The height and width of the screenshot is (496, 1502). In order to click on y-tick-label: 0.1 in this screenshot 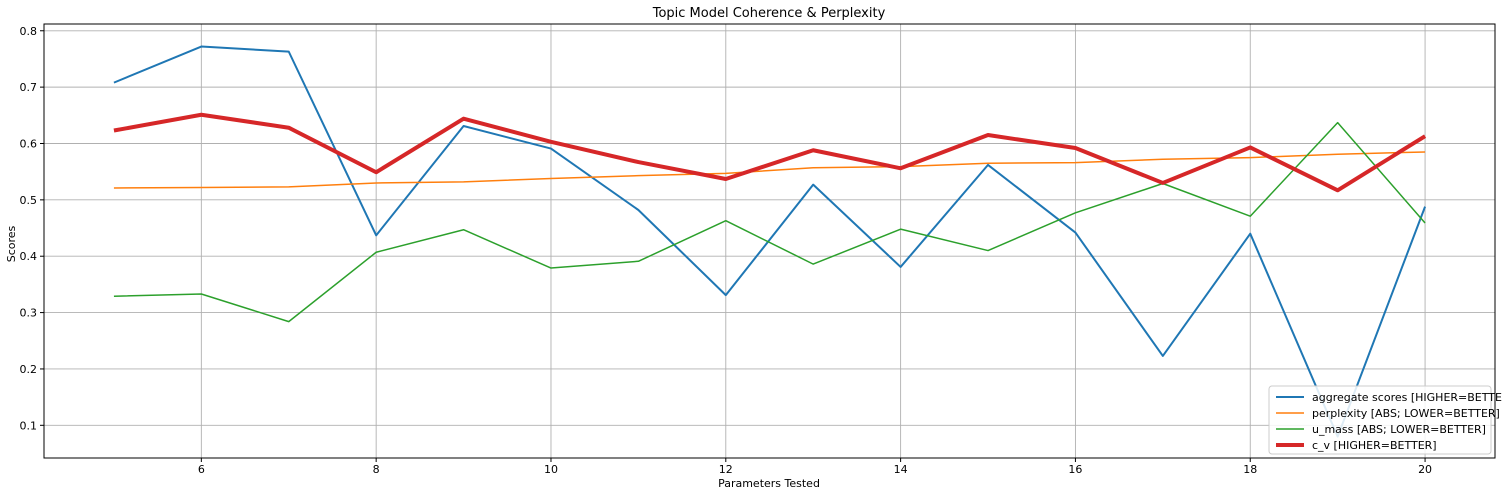, I will do `click(29, 425)`.